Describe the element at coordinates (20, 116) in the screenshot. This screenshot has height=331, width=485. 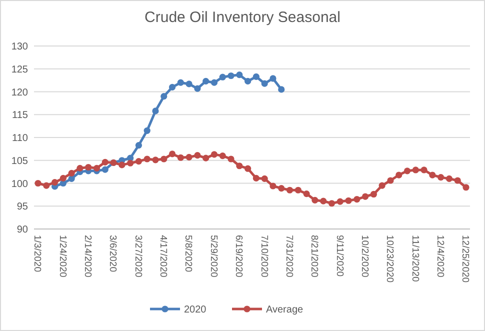
I see `y-tick-label: 115` at that location.